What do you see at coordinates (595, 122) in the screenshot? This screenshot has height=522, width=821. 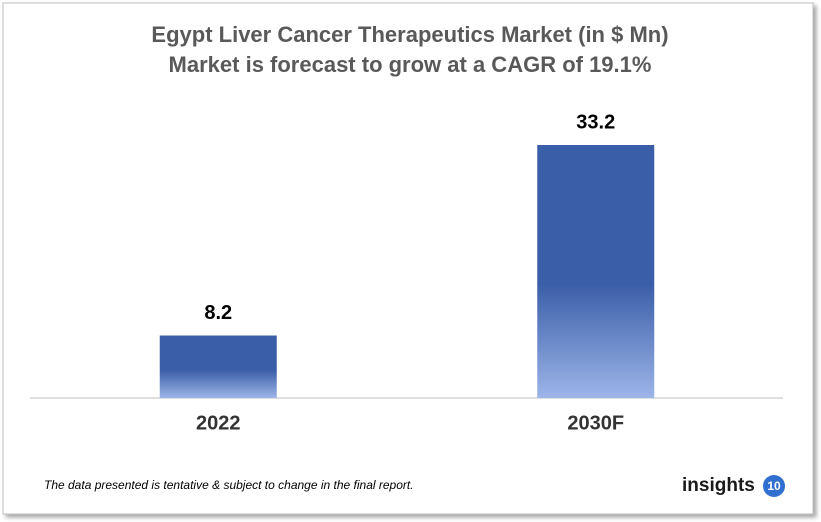 I see `value-label: 33.2` at bounding box center [595, 122].